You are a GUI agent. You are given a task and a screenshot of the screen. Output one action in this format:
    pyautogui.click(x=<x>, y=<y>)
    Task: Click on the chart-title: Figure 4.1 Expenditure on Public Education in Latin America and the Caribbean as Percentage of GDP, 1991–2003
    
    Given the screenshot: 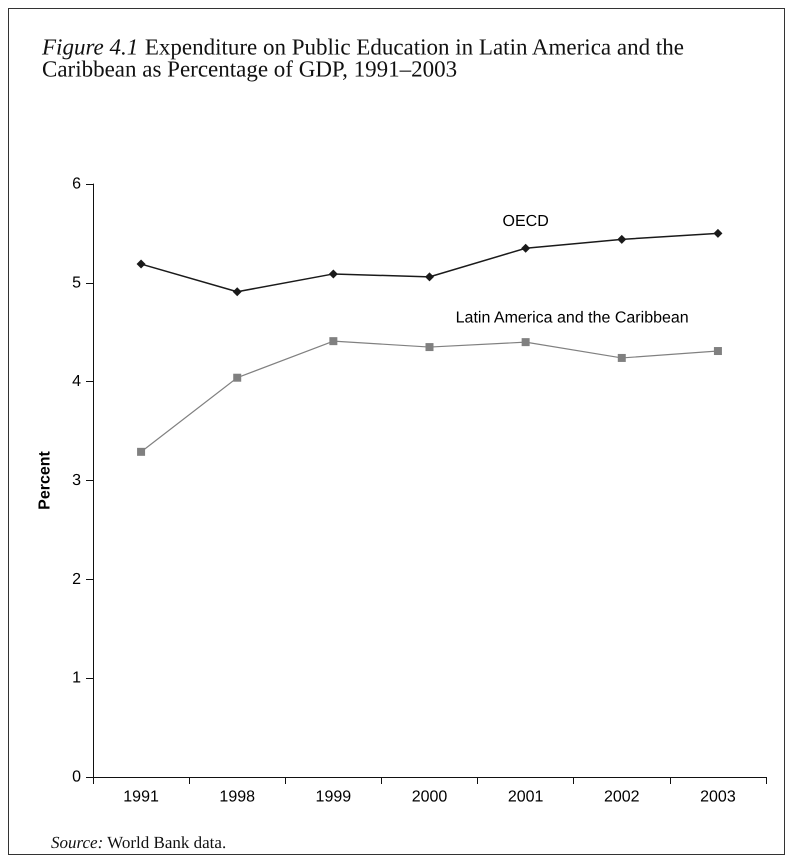 What is the action you would take?
    pyautogui.click(x=365, y=58)
    